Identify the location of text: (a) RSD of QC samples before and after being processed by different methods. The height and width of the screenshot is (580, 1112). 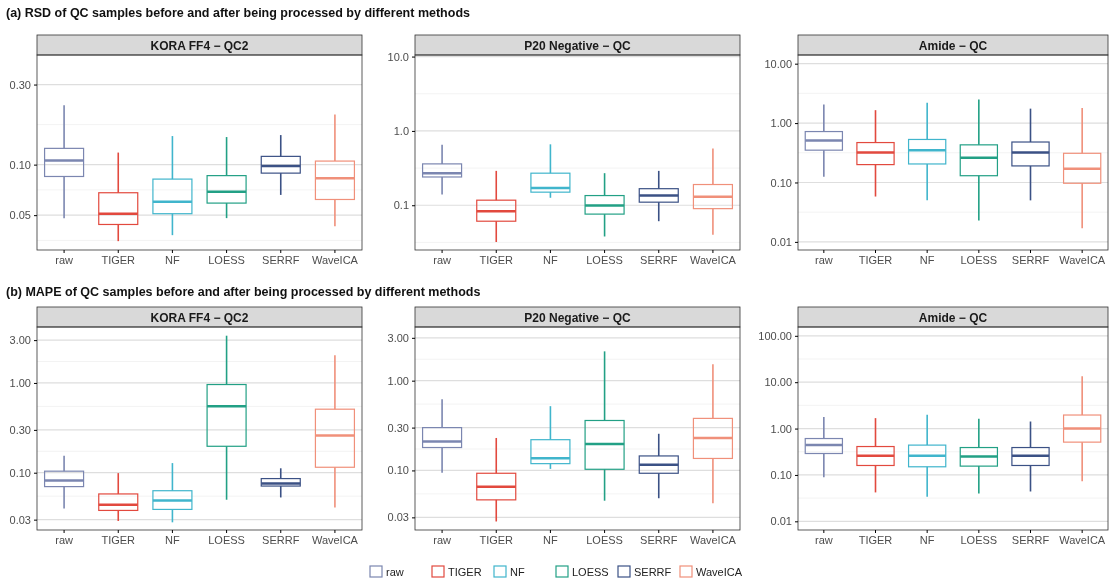
(238, 13).